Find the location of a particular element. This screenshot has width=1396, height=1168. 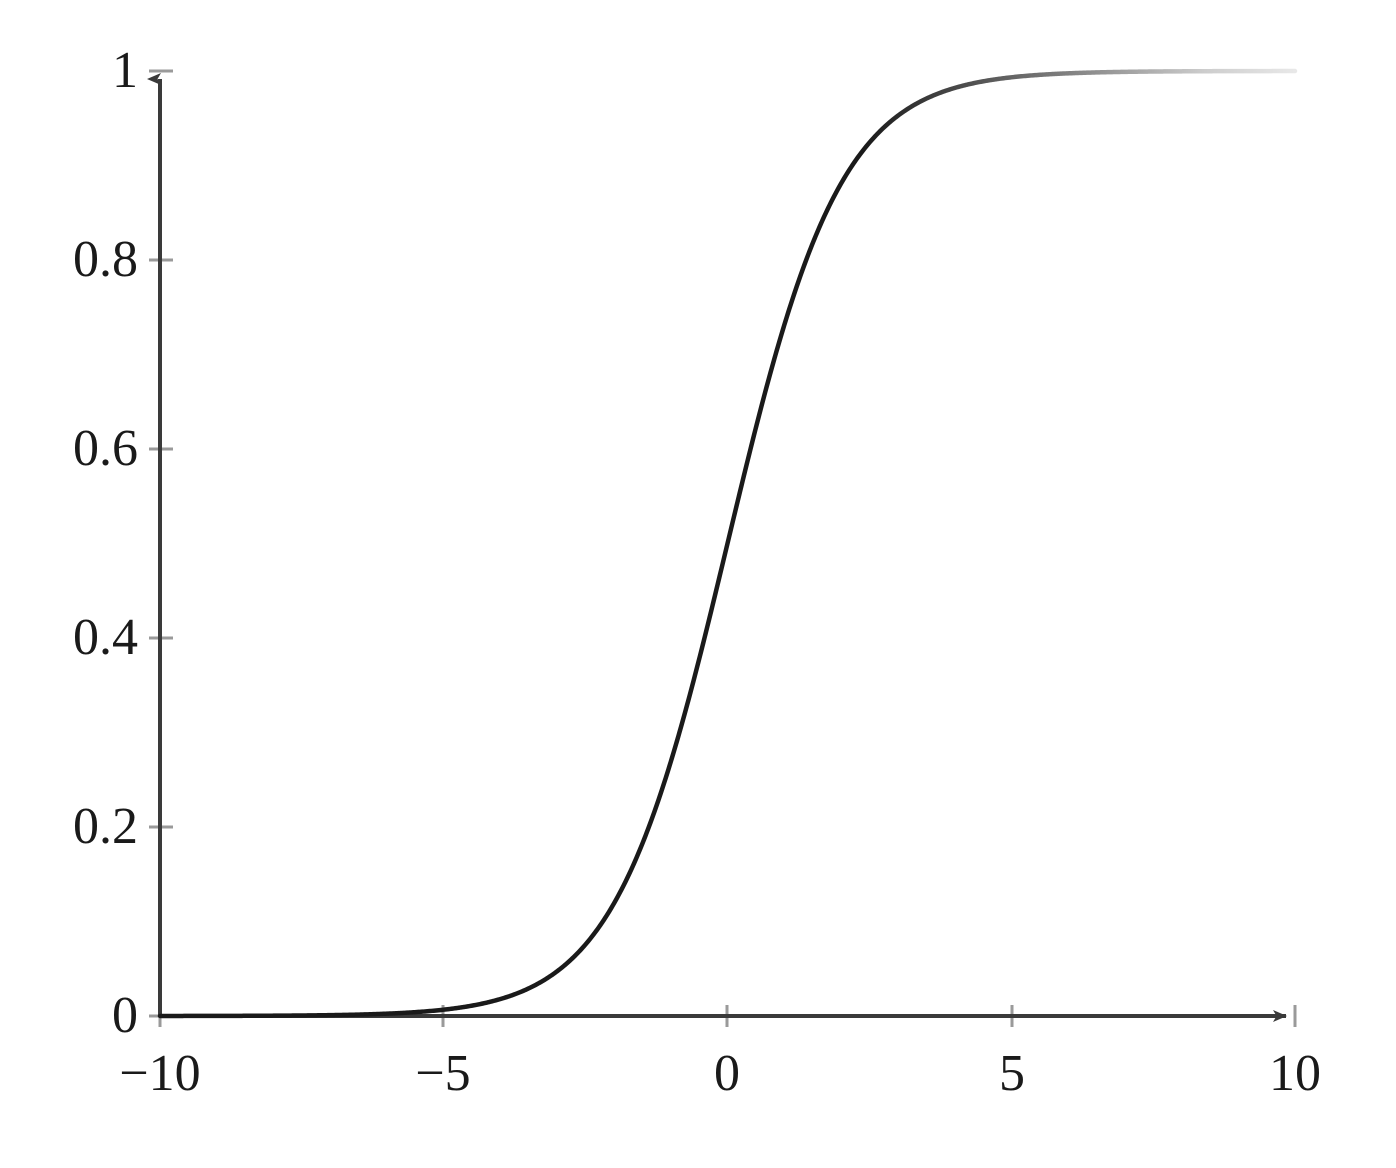

x-tick-label-10: 10 is located at coordinates (1295, 1073).